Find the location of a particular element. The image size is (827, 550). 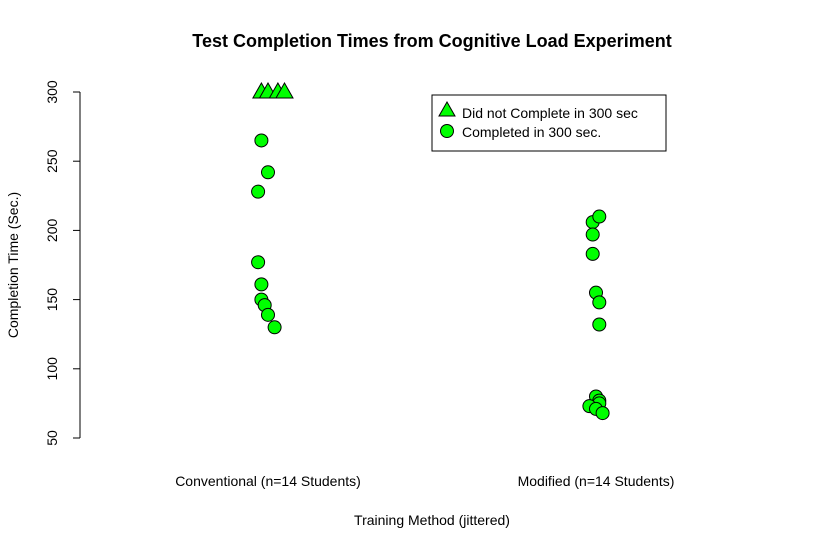

x-category-label-modified: Modified (n=14 Students) is located at coordinates (596, 481).